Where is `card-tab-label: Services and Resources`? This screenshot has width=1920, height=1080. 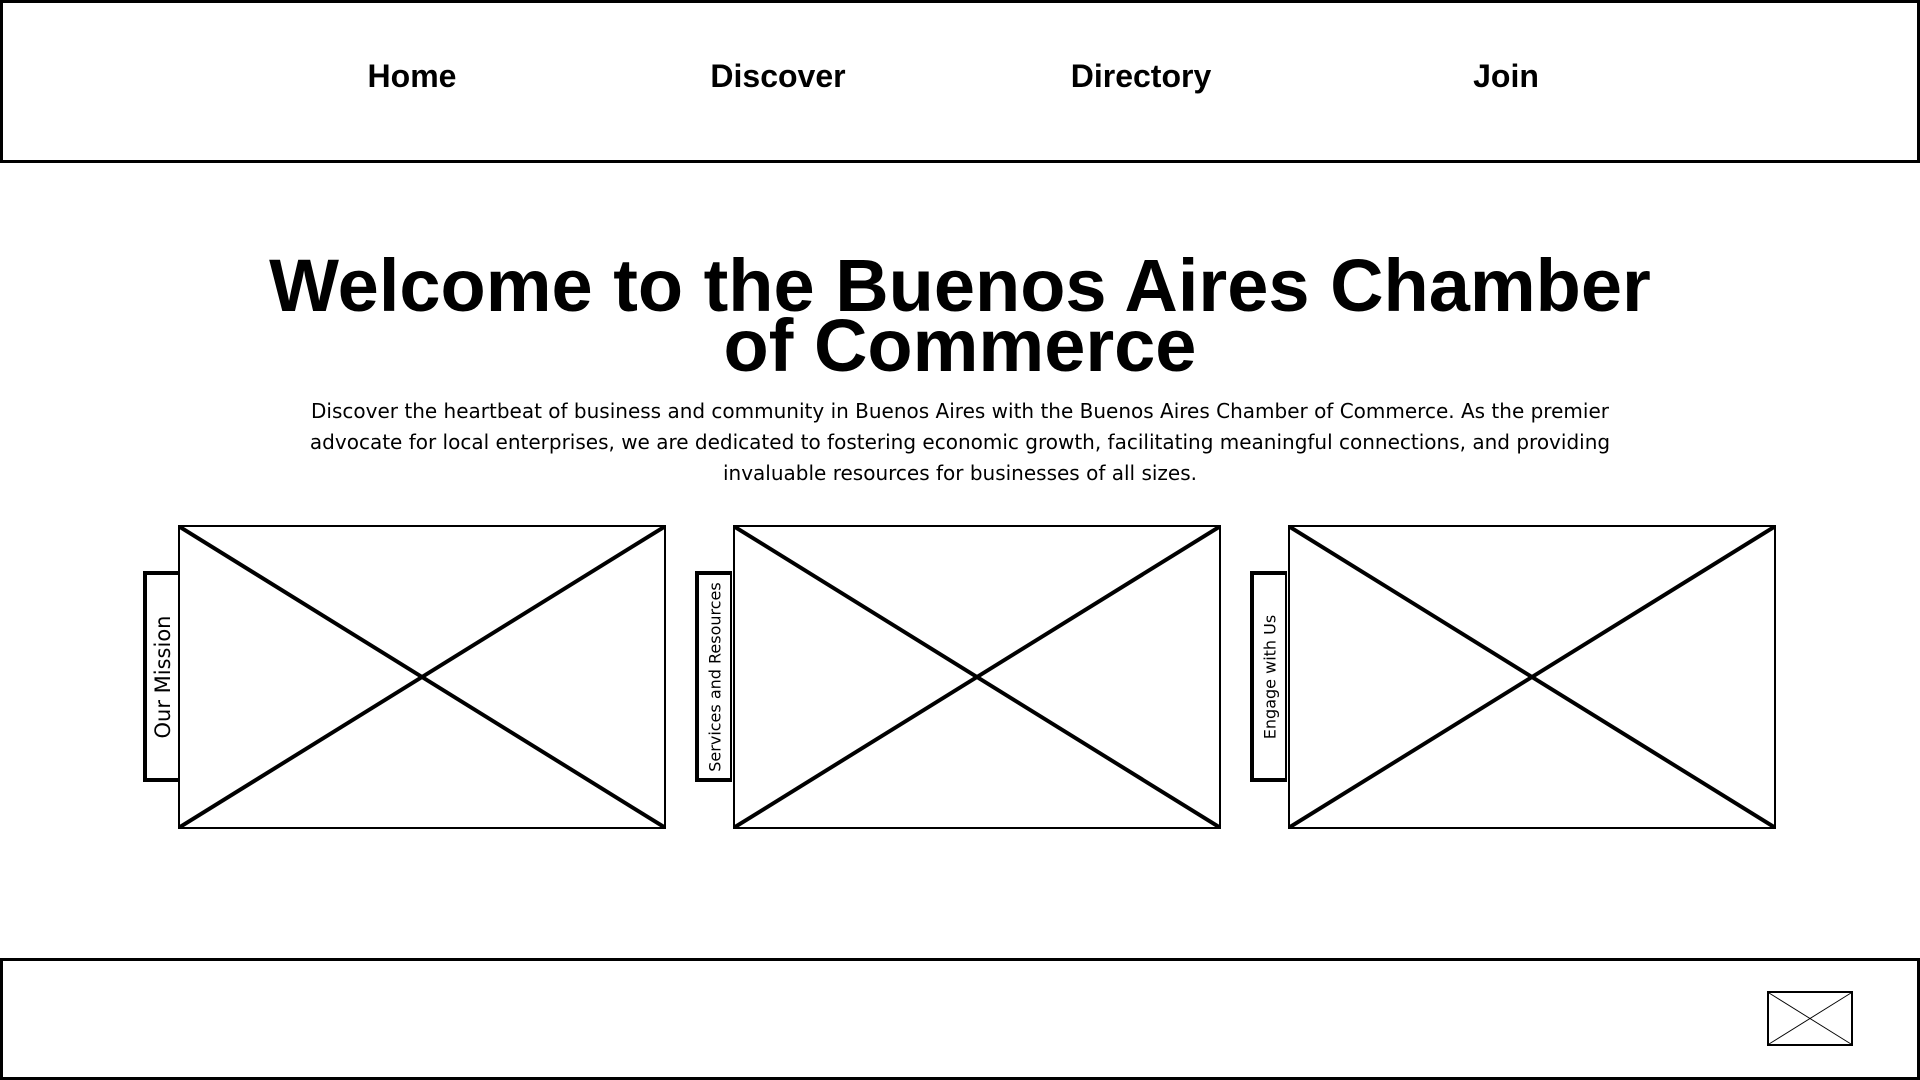
card-tab-label: Services and Resources is located at coordinates (714, 676).